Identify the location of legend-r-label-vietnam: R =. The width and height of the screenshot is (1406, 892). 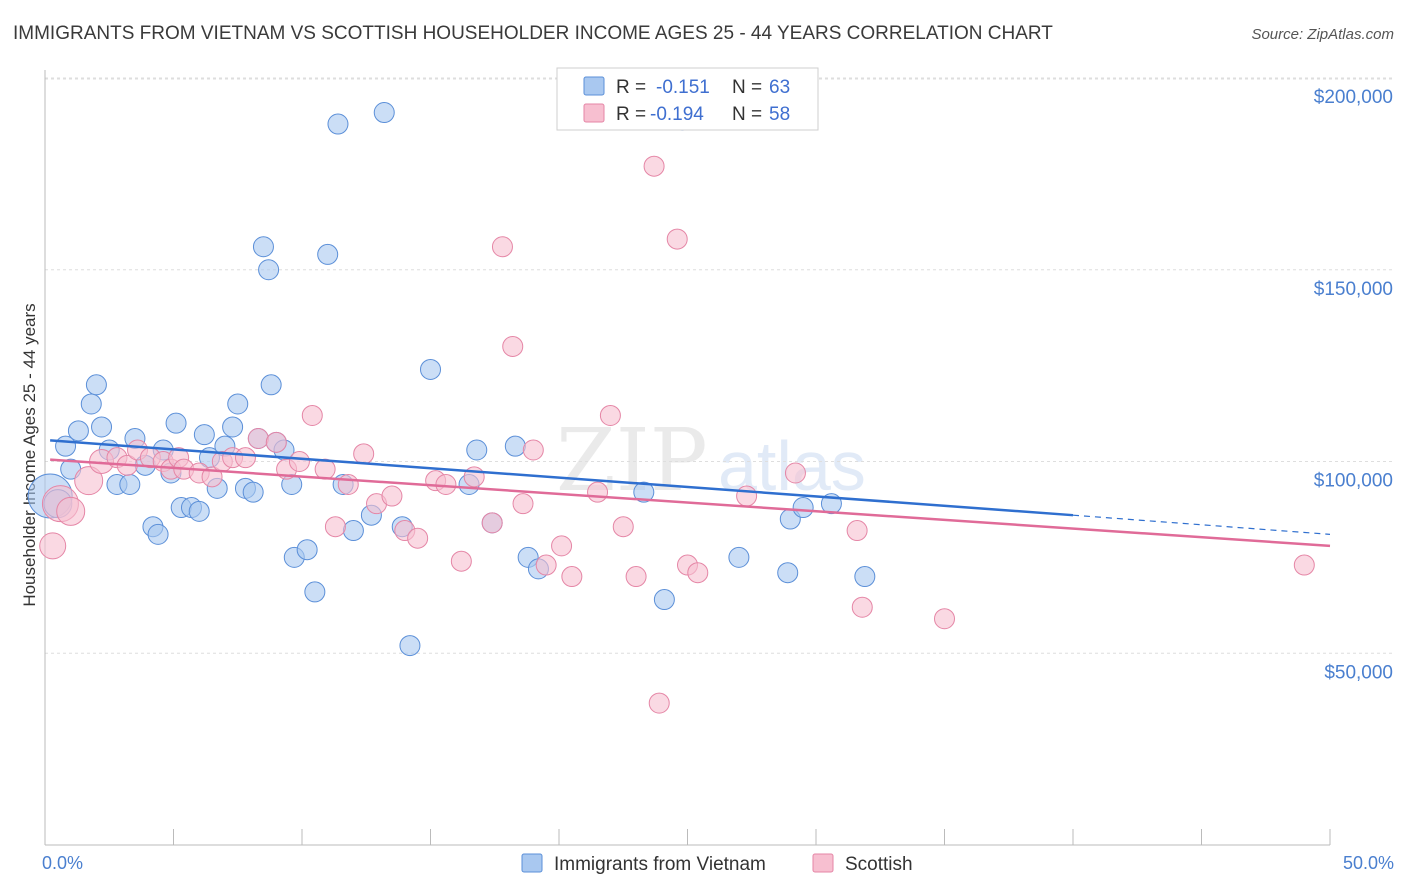
(631, 87).